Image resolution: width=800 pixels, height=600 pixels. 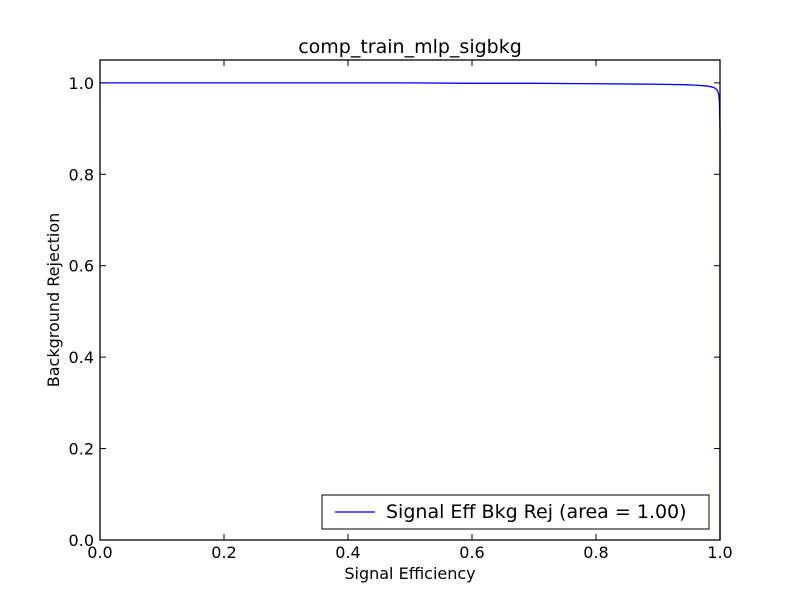 I want to click on x-tick-label: 0.0, so click(x=99, y=552).